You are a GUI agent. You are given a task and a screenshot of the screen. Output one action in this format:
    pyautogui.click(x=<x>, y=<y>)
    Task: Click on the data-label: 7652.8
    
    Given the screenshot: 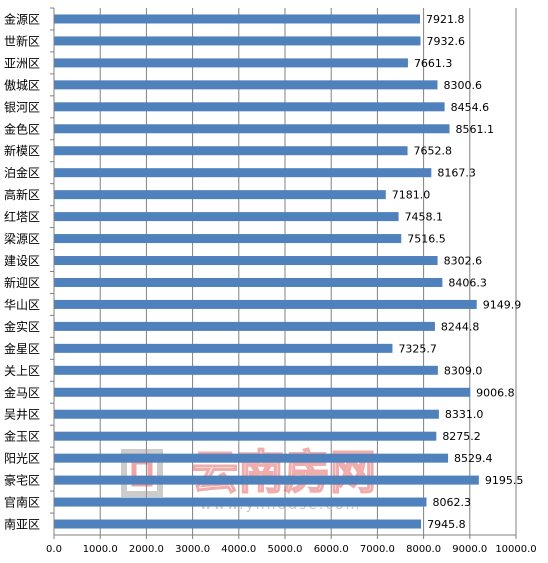 What is the action you would take?
    pyautogui.click(x=433, y=151)
    